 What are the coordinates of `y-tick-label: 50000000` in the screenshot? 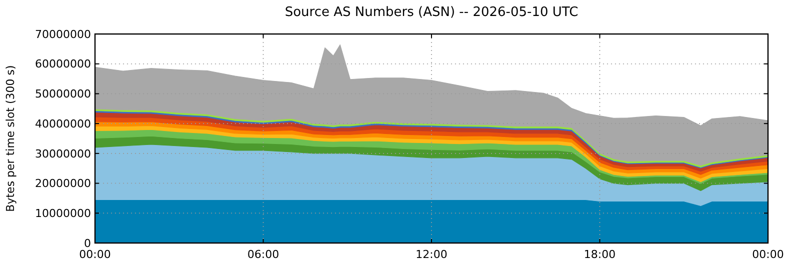 It's located at (63, 94).